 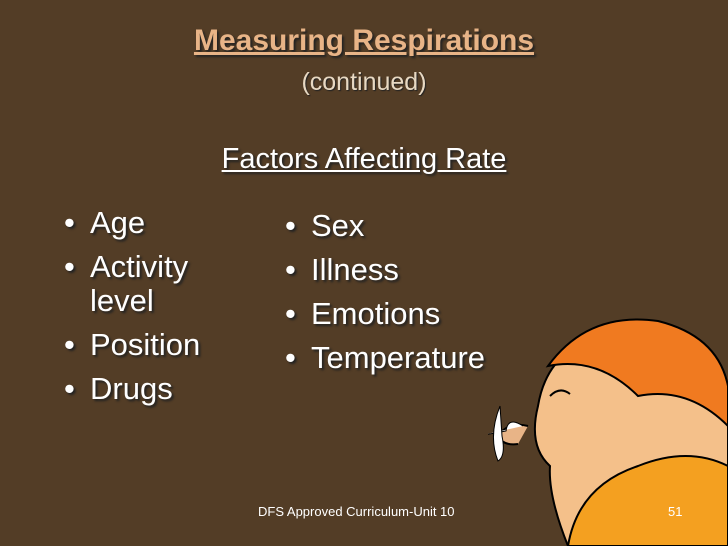 What do you see at coordinates (415, 270) in the screenshot?
I see `list-item: Illness` at bounding box center [415, 270].